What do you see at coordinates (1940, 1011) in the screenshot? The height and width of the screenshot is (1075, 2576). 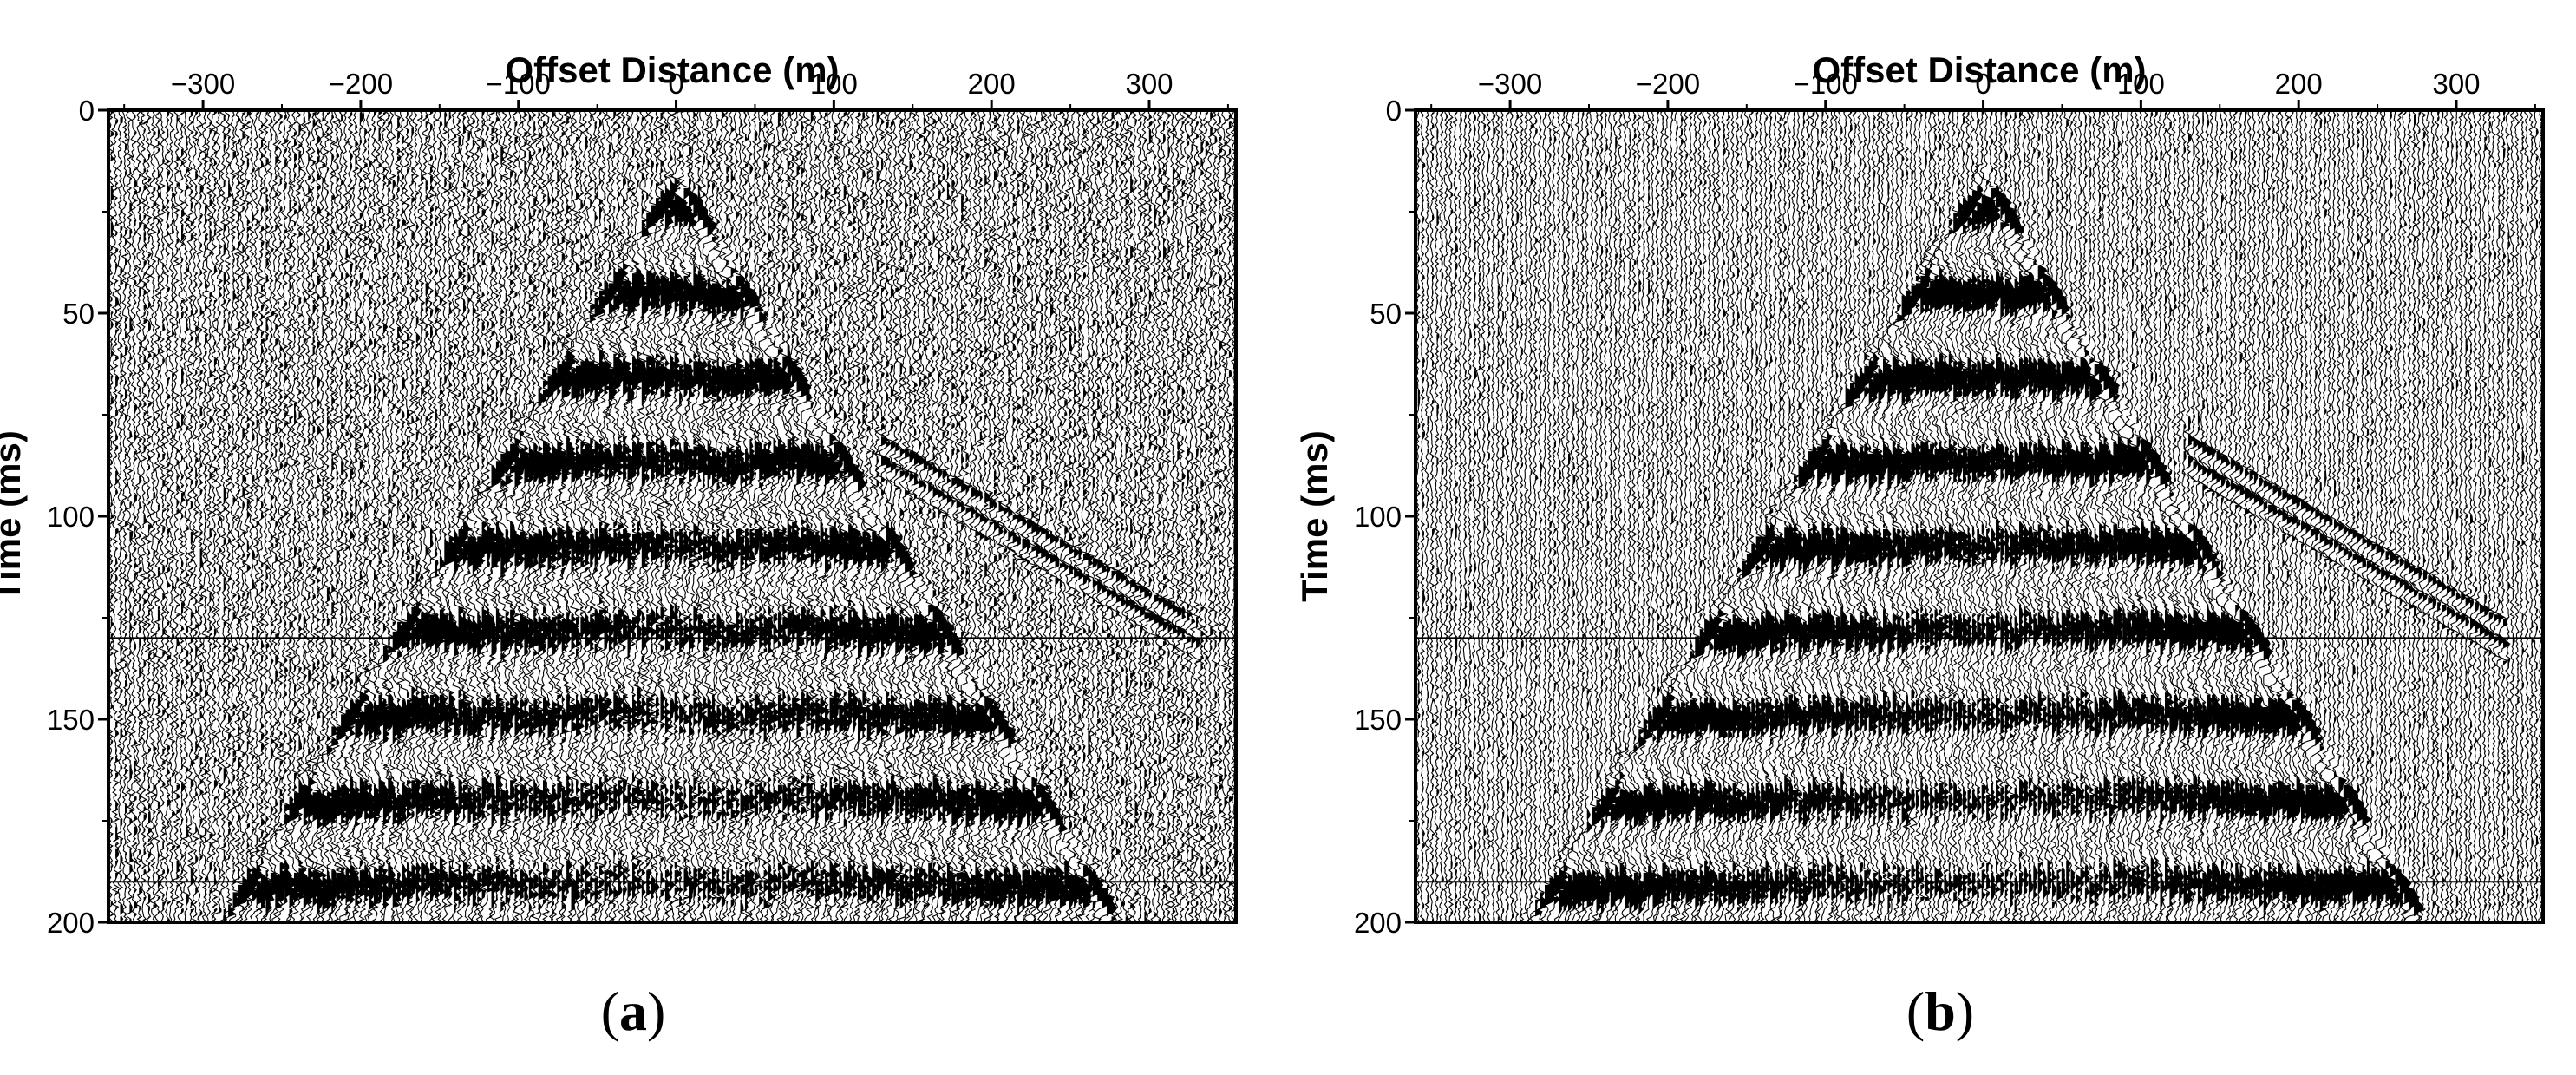 I see `panel-caption: (b)` at bounding box center [1940, 1011].